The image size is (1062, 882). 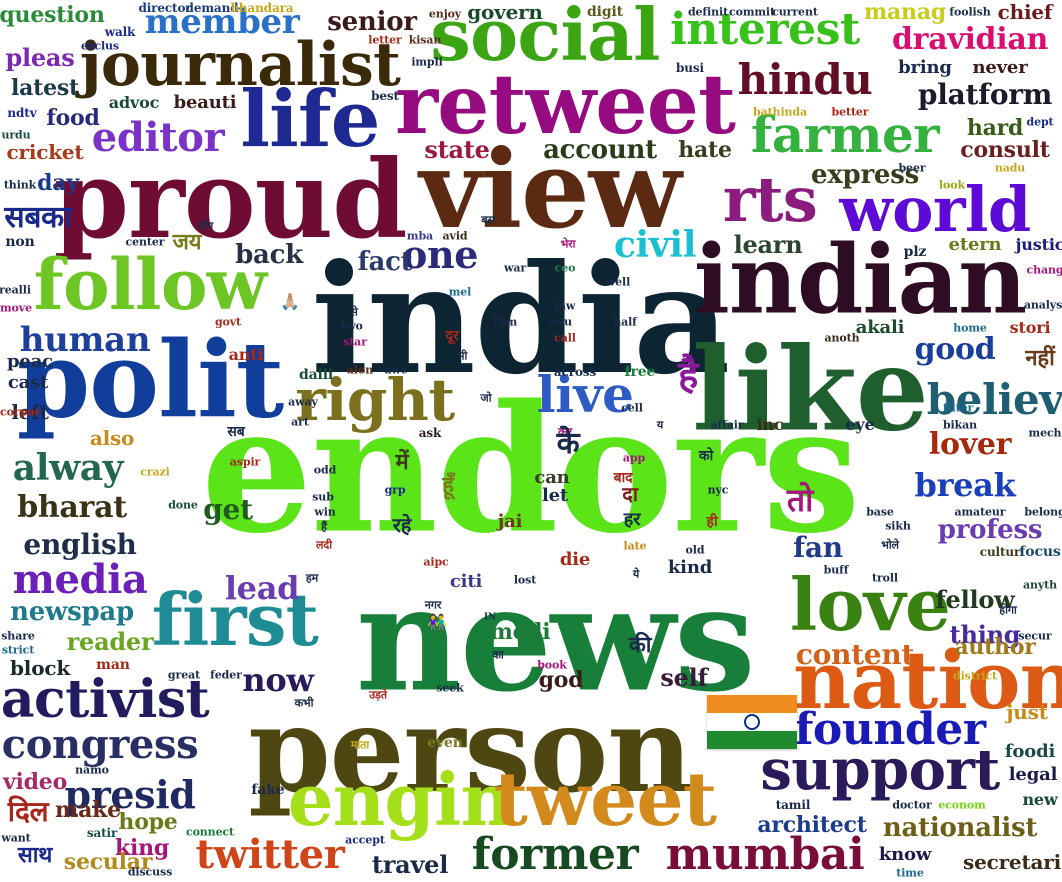 I want to click on cloud-word: social, so click(x=545, y=38).